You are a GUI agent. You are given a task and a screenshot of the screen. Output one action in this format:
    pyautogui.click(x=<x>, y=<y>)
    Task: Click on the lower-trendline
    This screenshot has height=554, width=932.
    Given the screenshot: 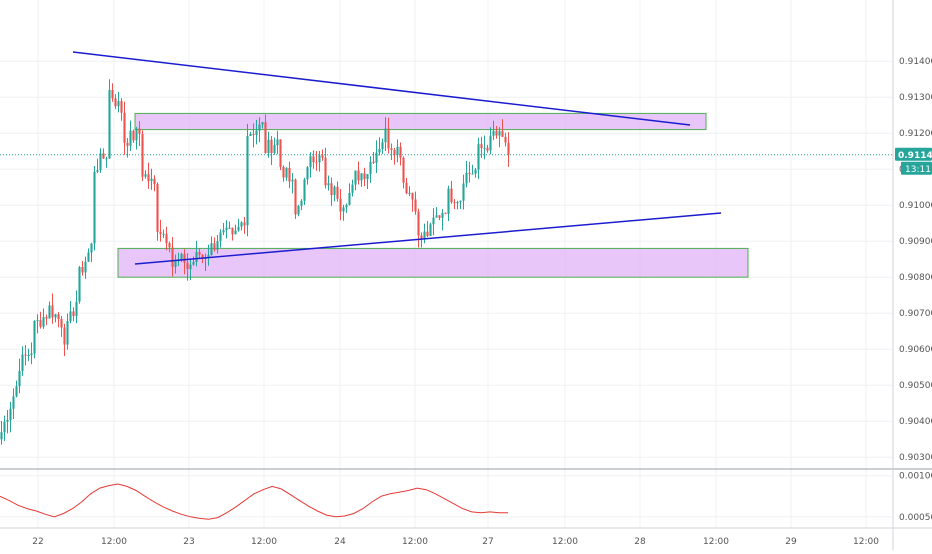 What is the action you would take?
    pyautogui.click(x=428, y=238)
    